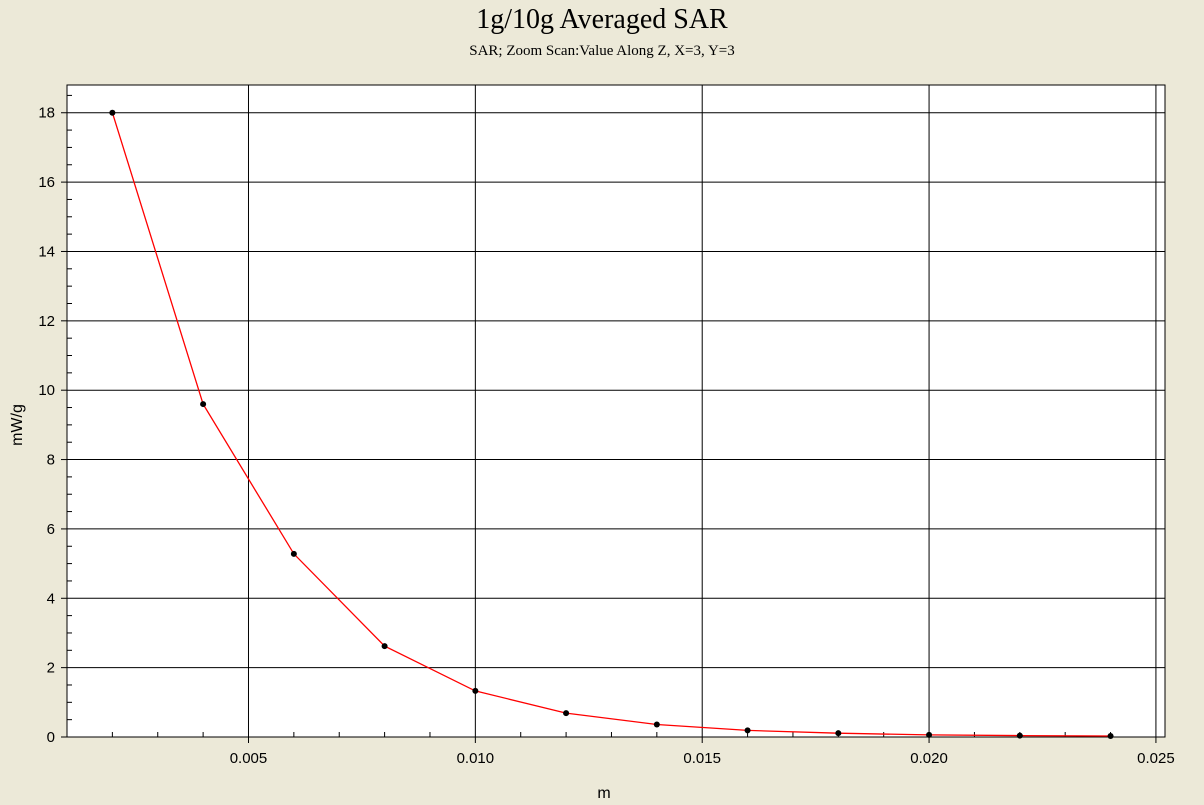  Describe the element at coordinates (51, 598) in the screenshot. I see `y-tick-label: 4` at that location.